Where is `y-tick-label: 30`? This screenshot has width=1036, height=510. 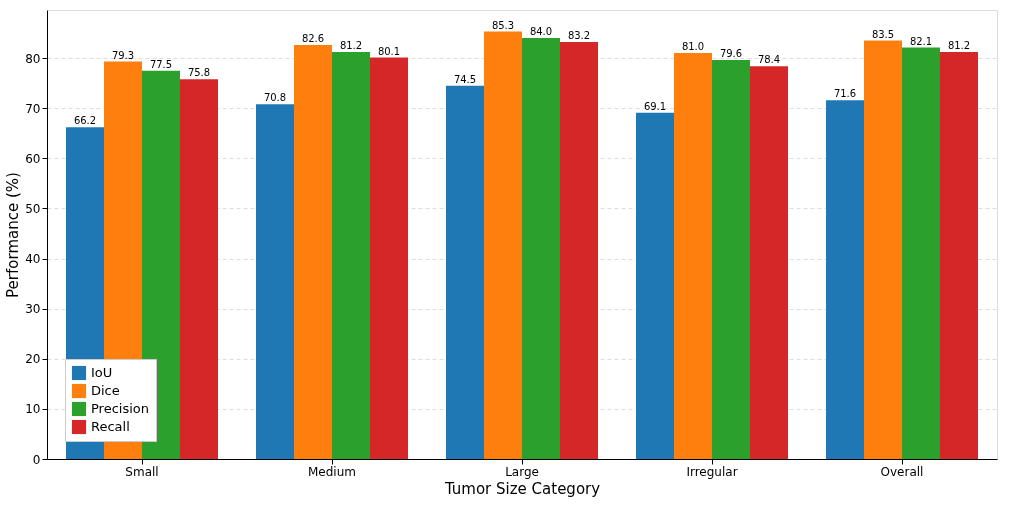 y-tick-label: 30 is located at coordinates (33, 309).